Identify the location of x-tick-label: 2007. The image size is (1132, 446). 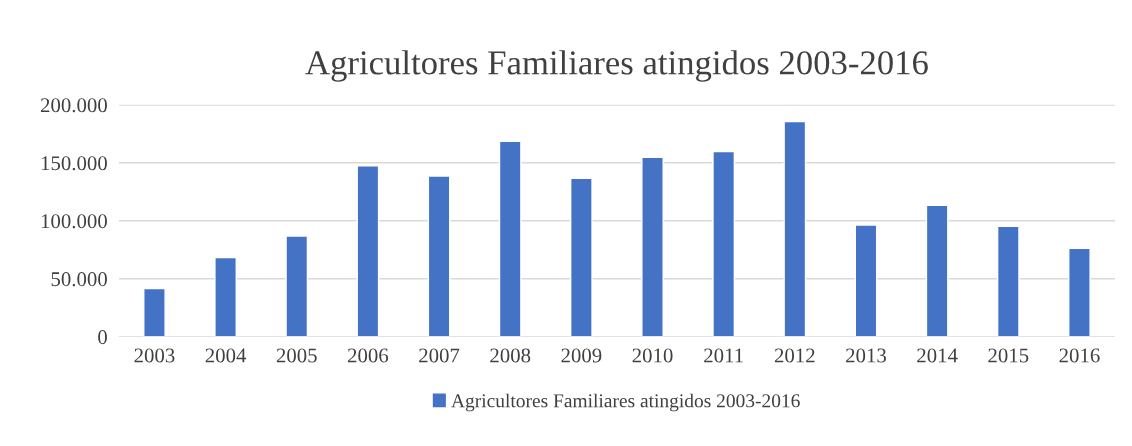
(439, 355).